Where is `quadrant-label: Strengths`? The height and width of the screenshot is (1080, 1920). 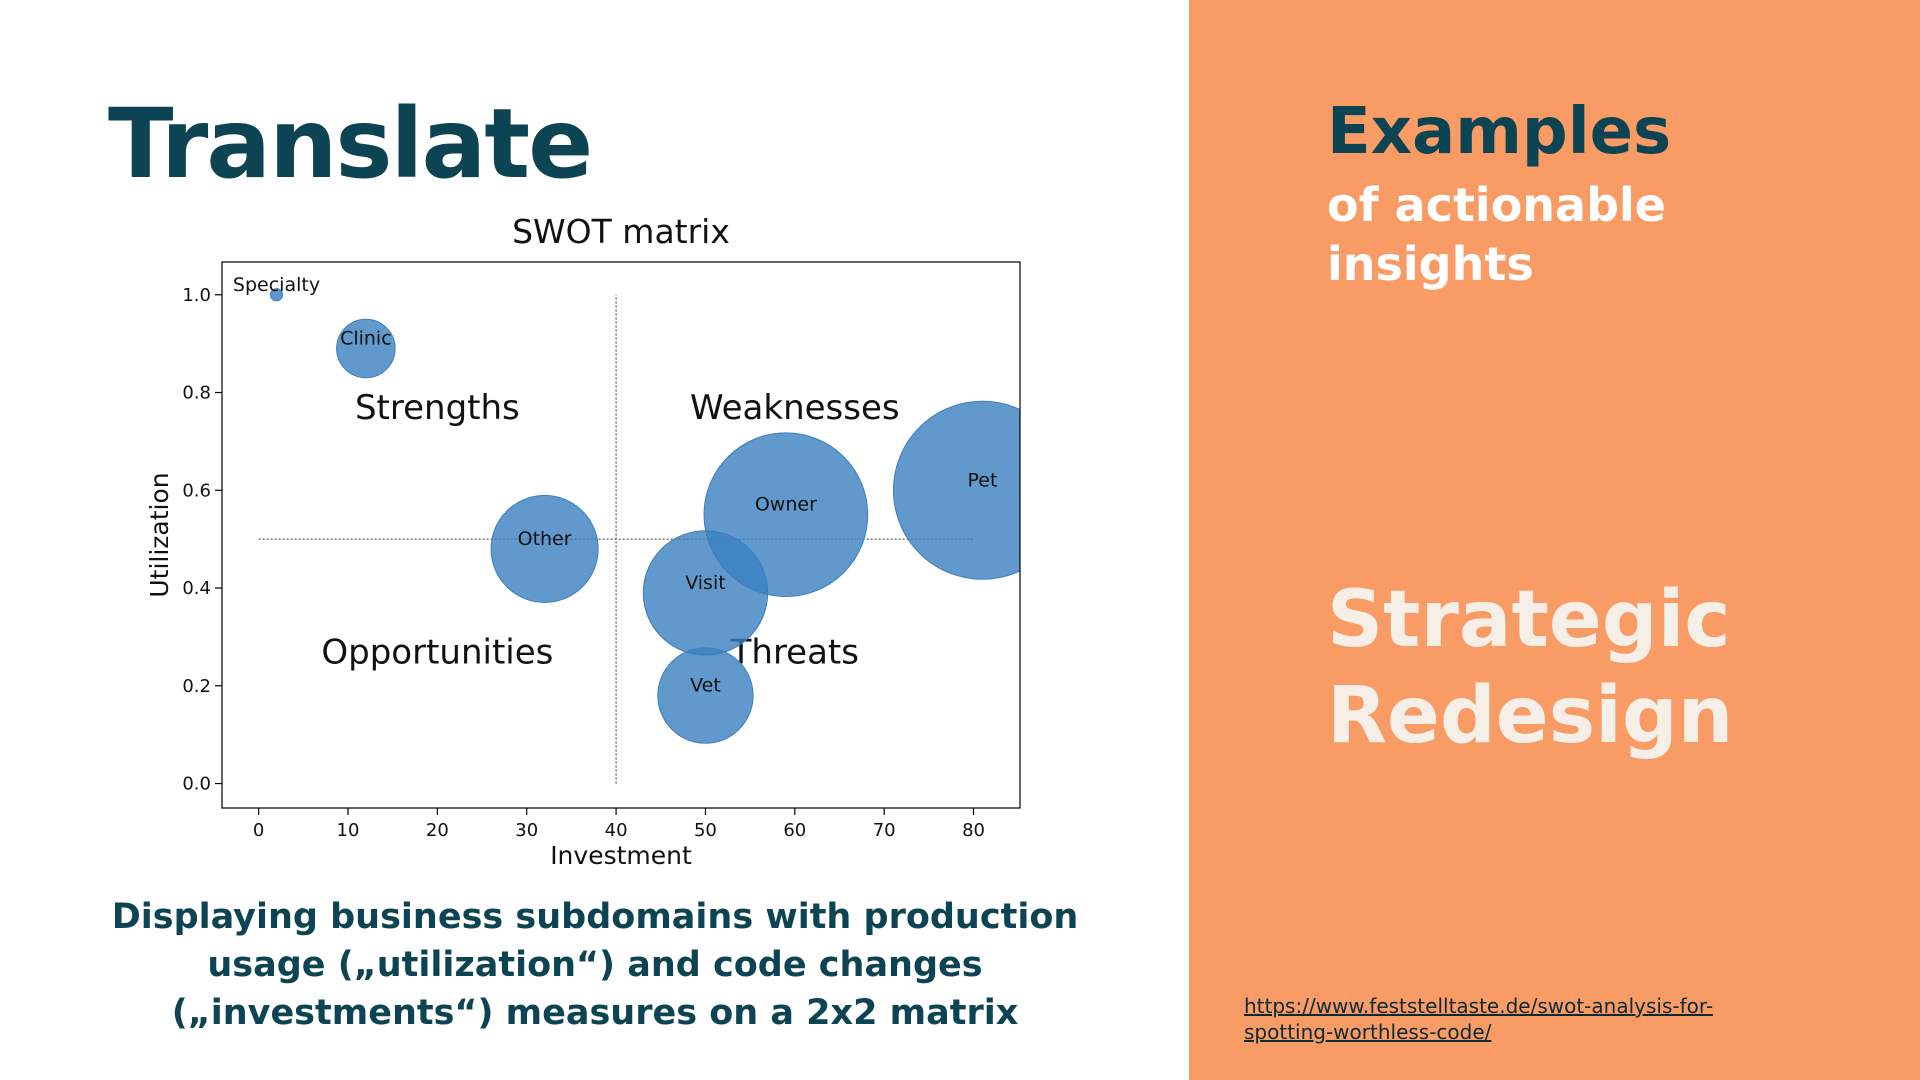
quadrant-label: Strengths is located at coordinates (437, 408).